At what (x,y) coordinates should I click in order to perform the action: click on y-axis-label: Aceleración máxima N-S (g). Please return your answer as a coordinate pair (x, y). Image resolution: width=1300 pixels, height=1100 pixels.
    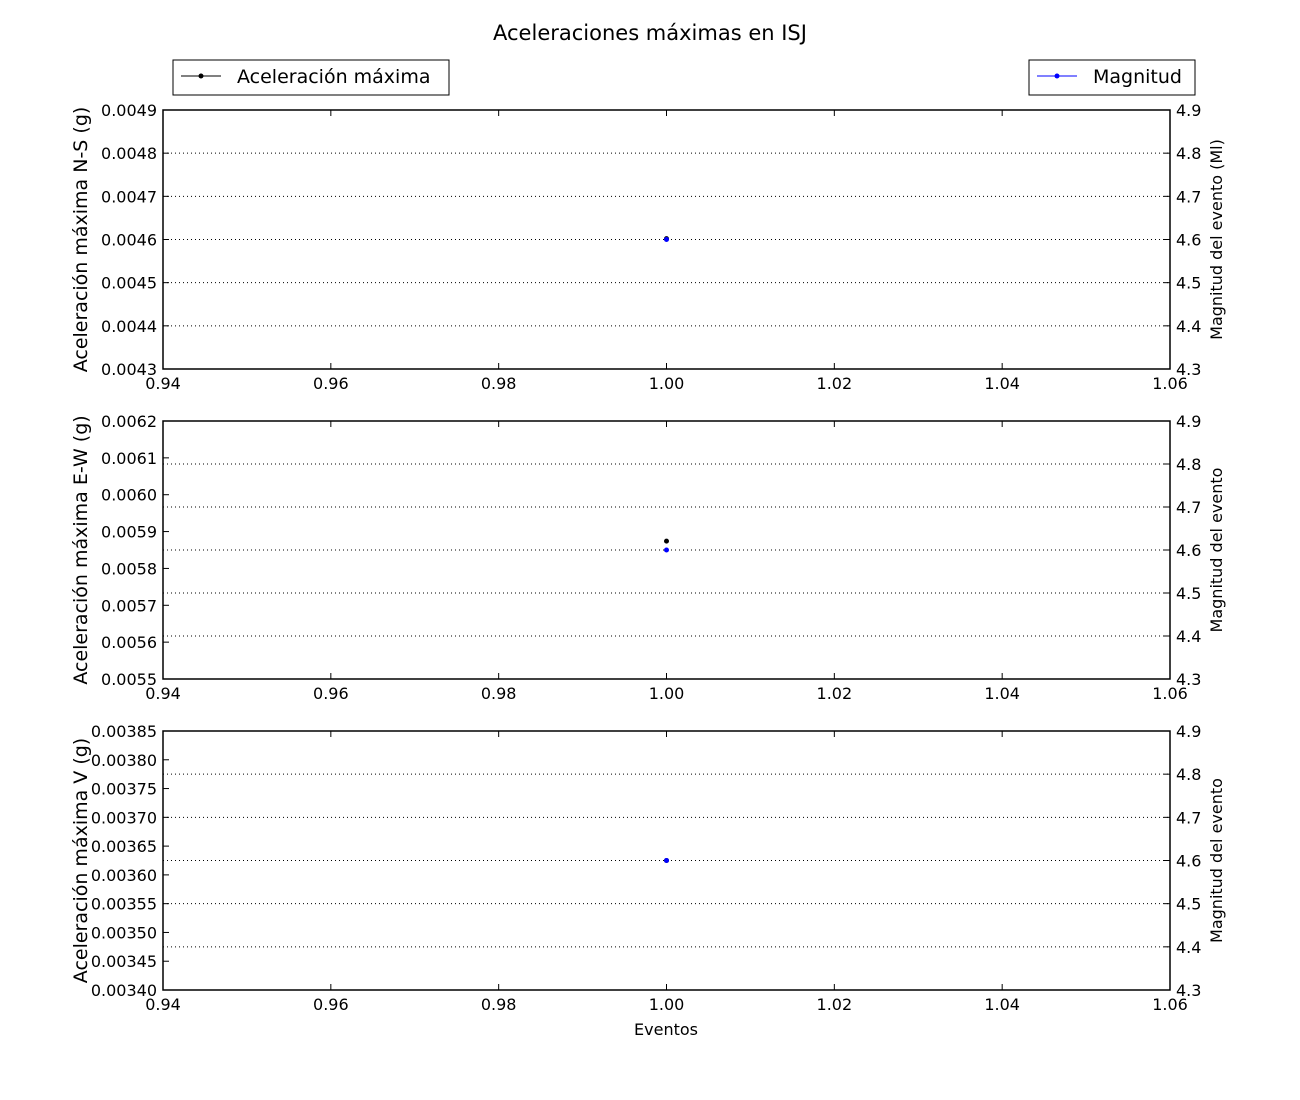
    Looking at the image, I should click on (81, 240).